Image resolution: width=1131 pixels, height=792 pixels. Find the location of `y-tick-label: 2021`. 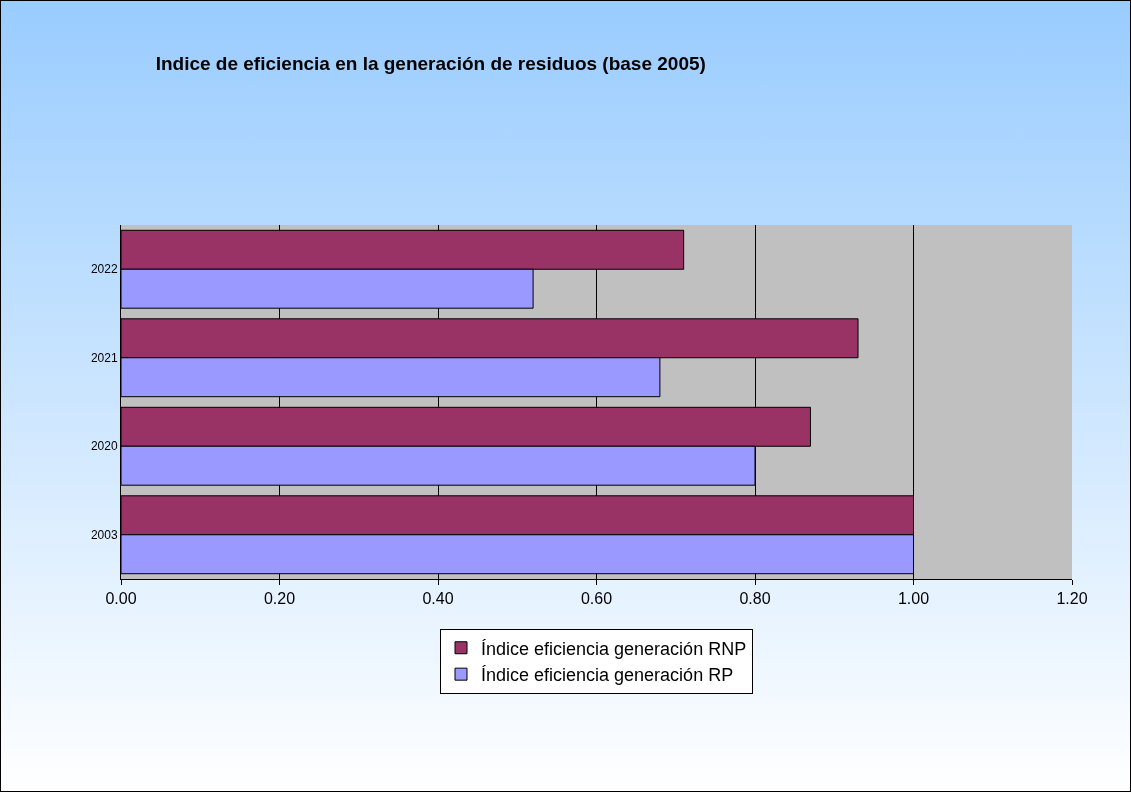

y-tick-label: 2021 is located at coordinates (104, 357).